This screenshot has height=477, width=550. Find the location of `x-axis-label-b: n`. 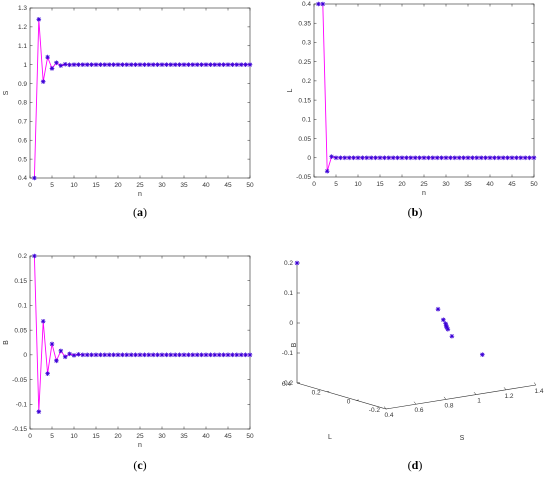

x-axis-label-b: n is located at coordinates (424, 193).